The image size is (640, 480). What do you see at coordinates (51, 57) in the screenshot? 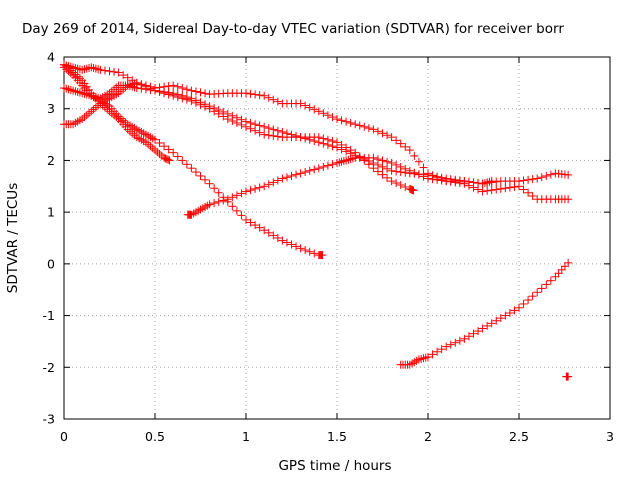
I see `y-tick-label: 4` at bounding box center [51, 57].